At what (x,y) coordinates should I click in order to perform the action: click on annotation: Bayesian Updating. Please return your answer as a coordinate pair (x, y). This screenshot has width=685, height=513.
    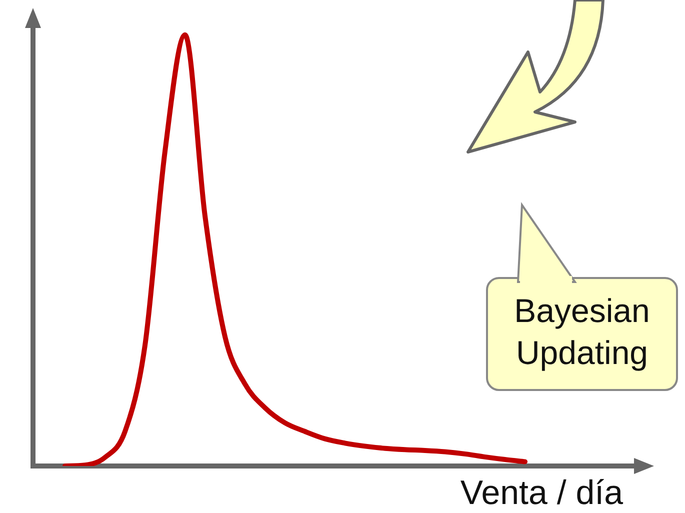
    Looking at the image, I should click on (582, 334).